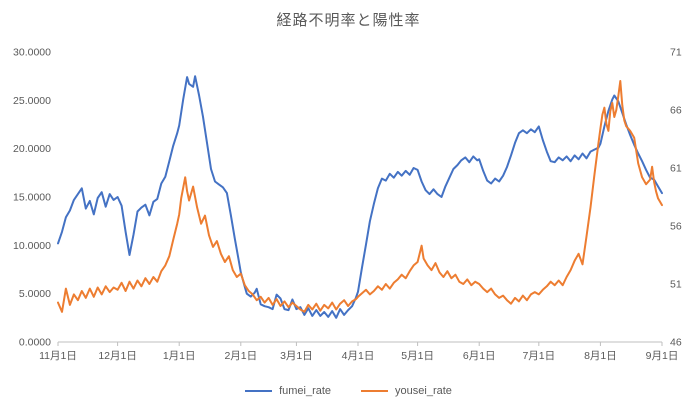 This screenshot has width=697, height=408. Describe the element at coordinates (600, 356) in the screenshot. I see `x-axis-label: 8月1日` at that location.